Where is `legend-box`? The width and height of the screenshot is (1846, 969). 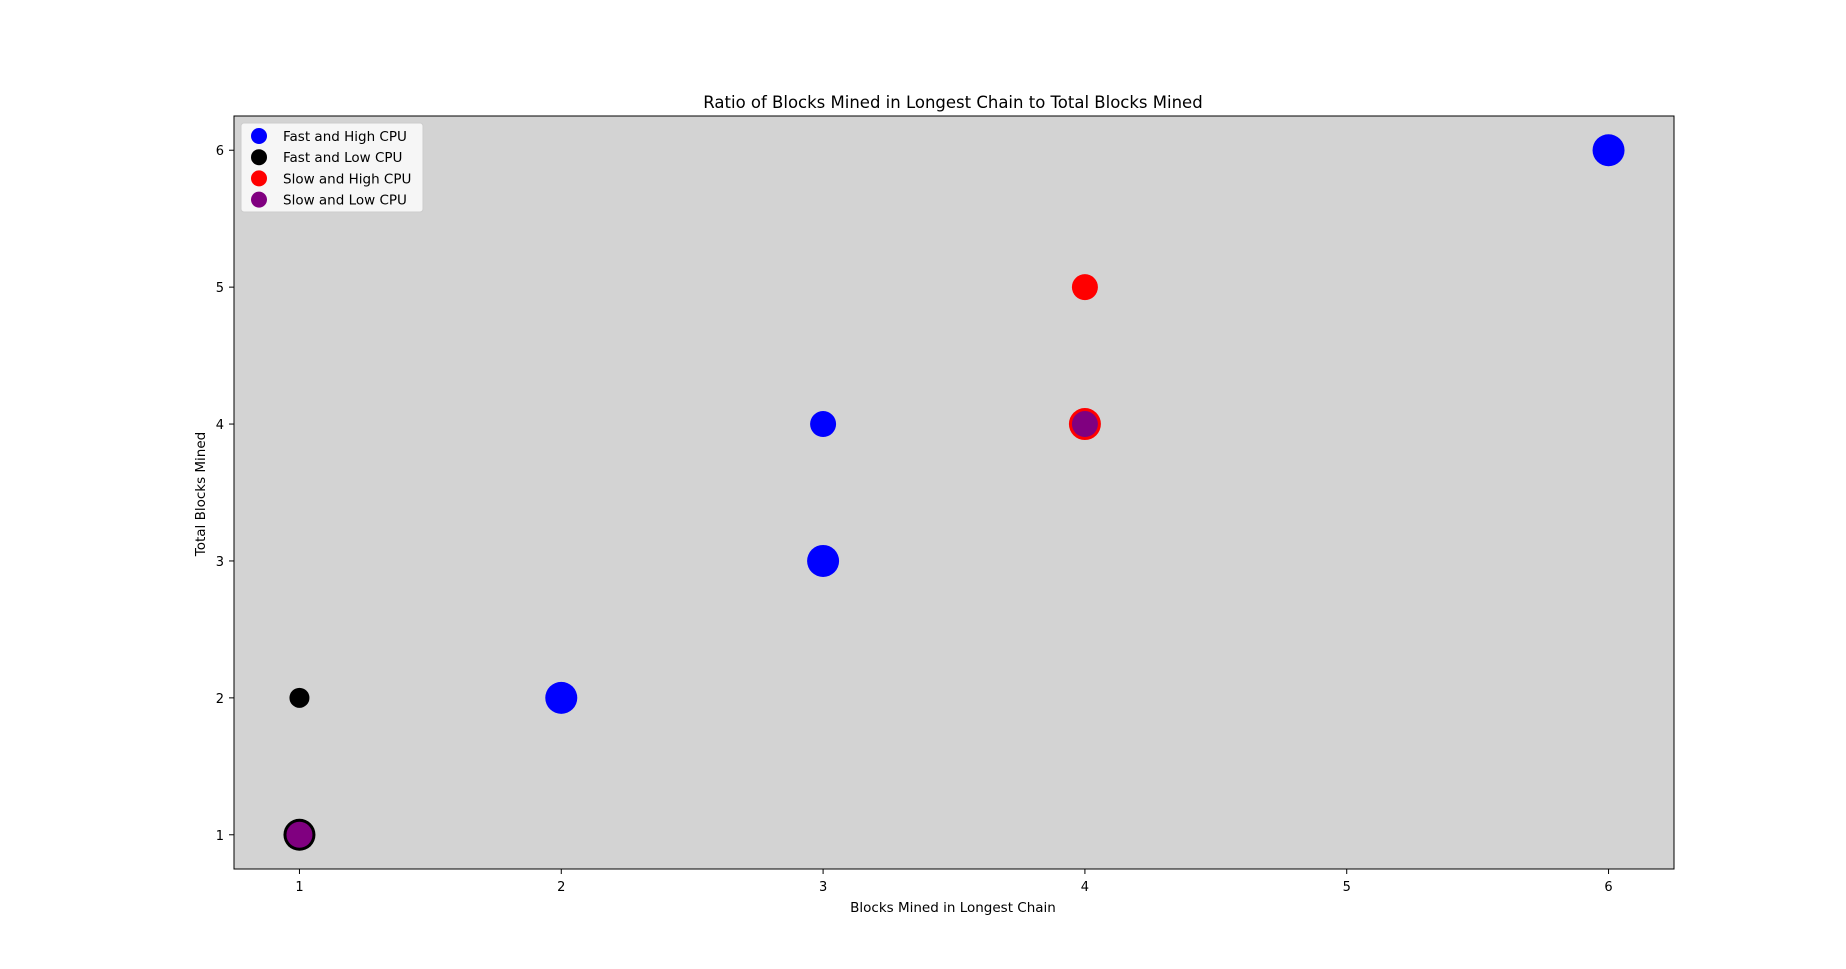
legend-box is located at coordinates (332, 167).